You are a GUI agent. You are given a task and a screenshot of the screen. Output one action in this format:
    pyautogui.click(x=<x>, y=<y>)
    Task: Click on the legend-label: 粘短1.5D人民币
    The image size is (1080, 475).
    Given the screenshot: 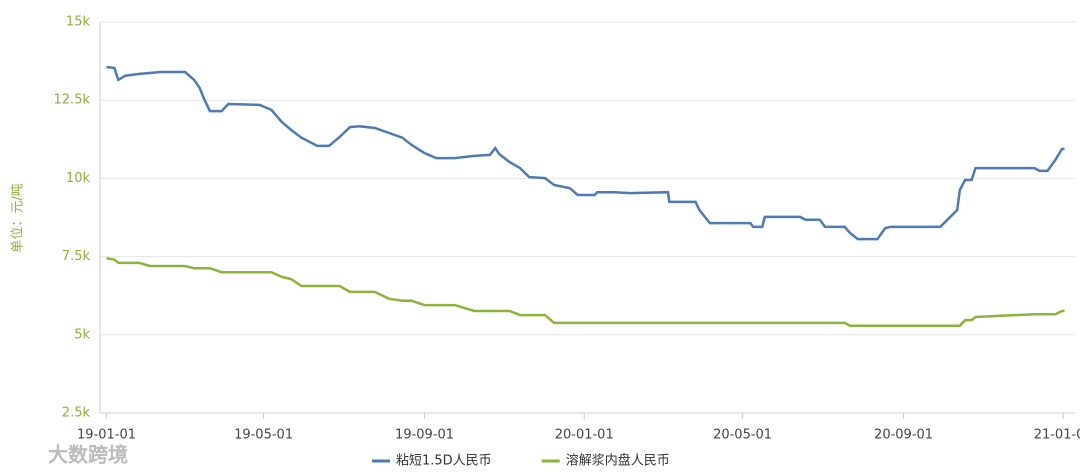 What is the action you would take?
    pyautogui.click(x=444, y=461)
    